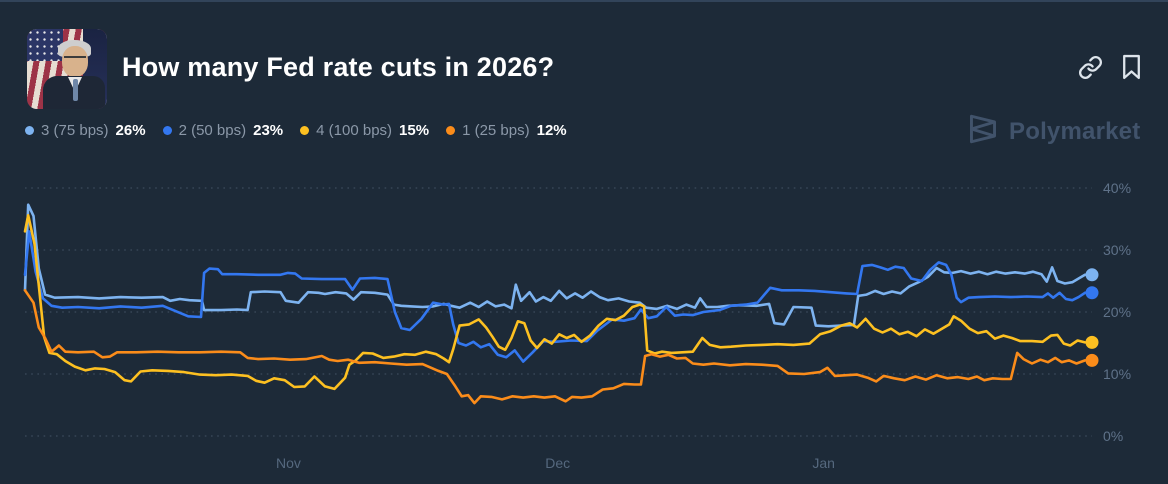  I want to click on legend-value: 15%, so click(414, 130).